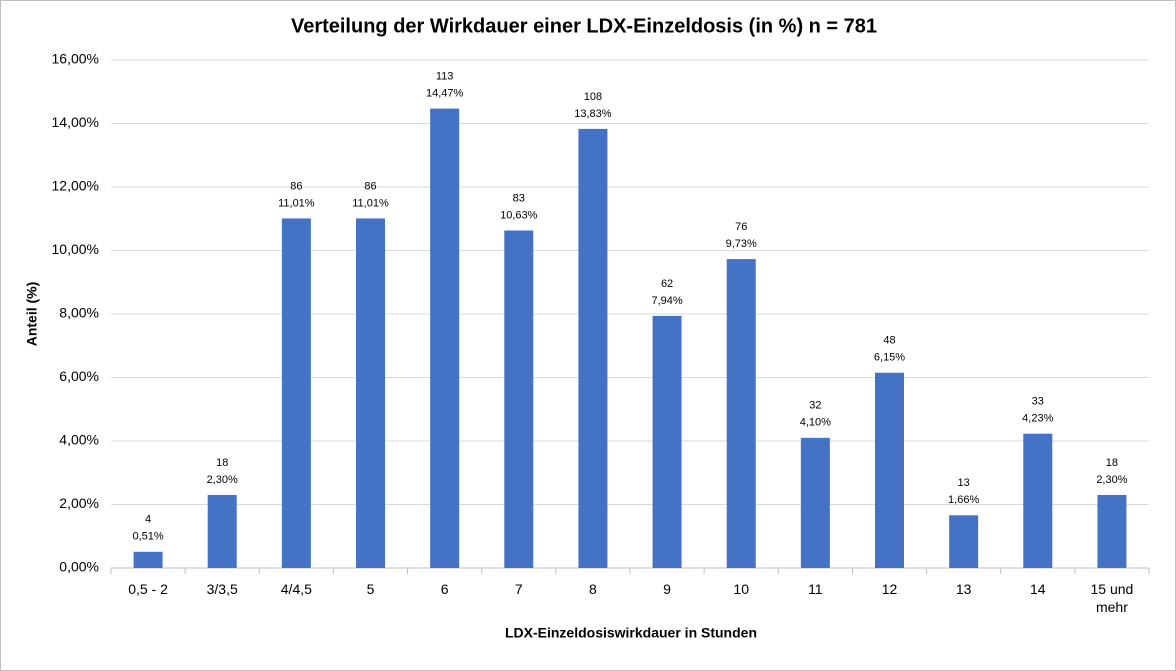 Image resolution: width=1176 pixels, height=671 pixels. Describe the element at coordinates (75, 249) in the screenshot. I see `y-tick-label: 10,00%` at that location.